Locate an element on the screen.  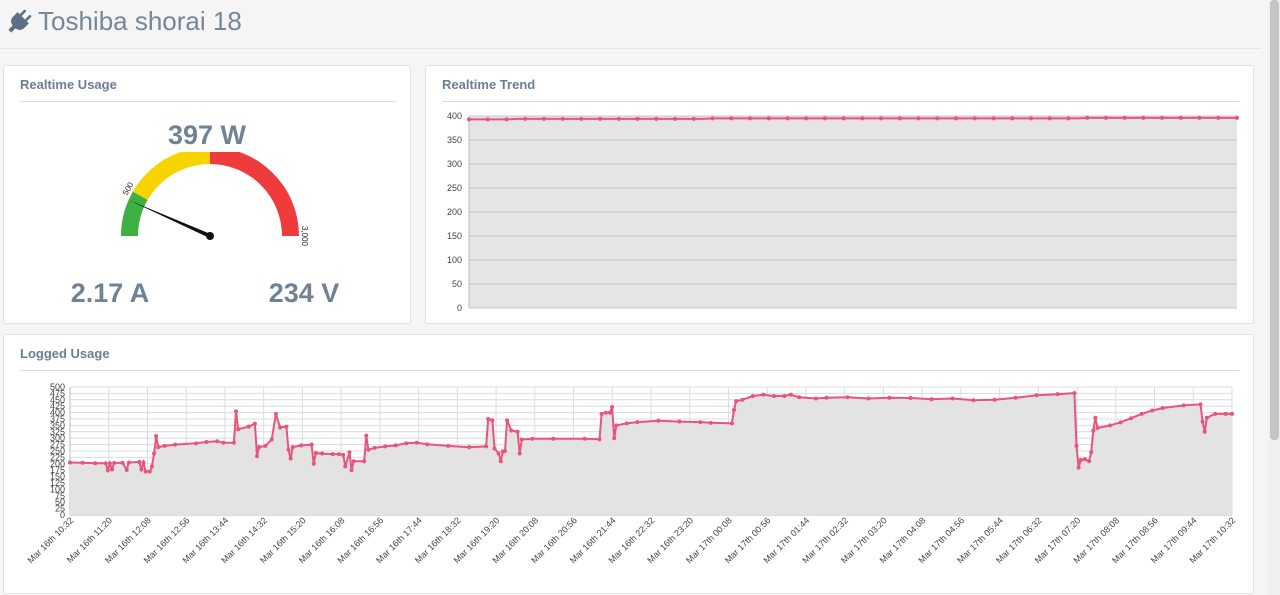
y-tick-label: 125 is located at coordinates (57, 483).